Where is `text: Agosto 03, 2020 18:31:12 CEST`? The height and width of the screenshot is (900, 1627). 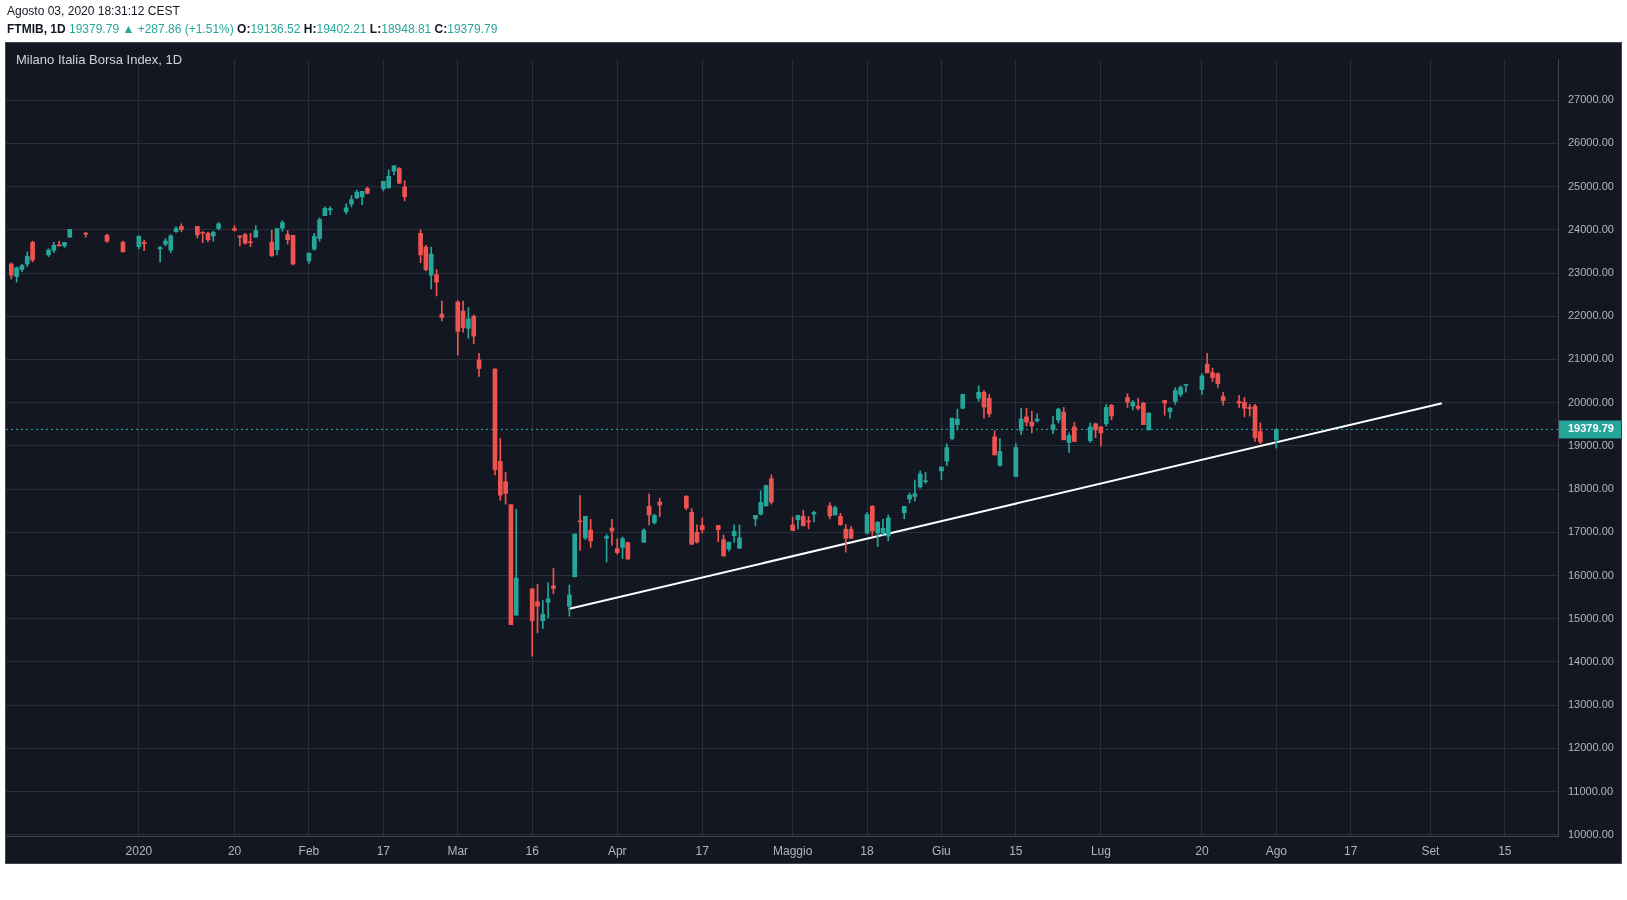 text: Agosto 03, 2020 18:31:12 CEST is located at coordinates (93, 11).